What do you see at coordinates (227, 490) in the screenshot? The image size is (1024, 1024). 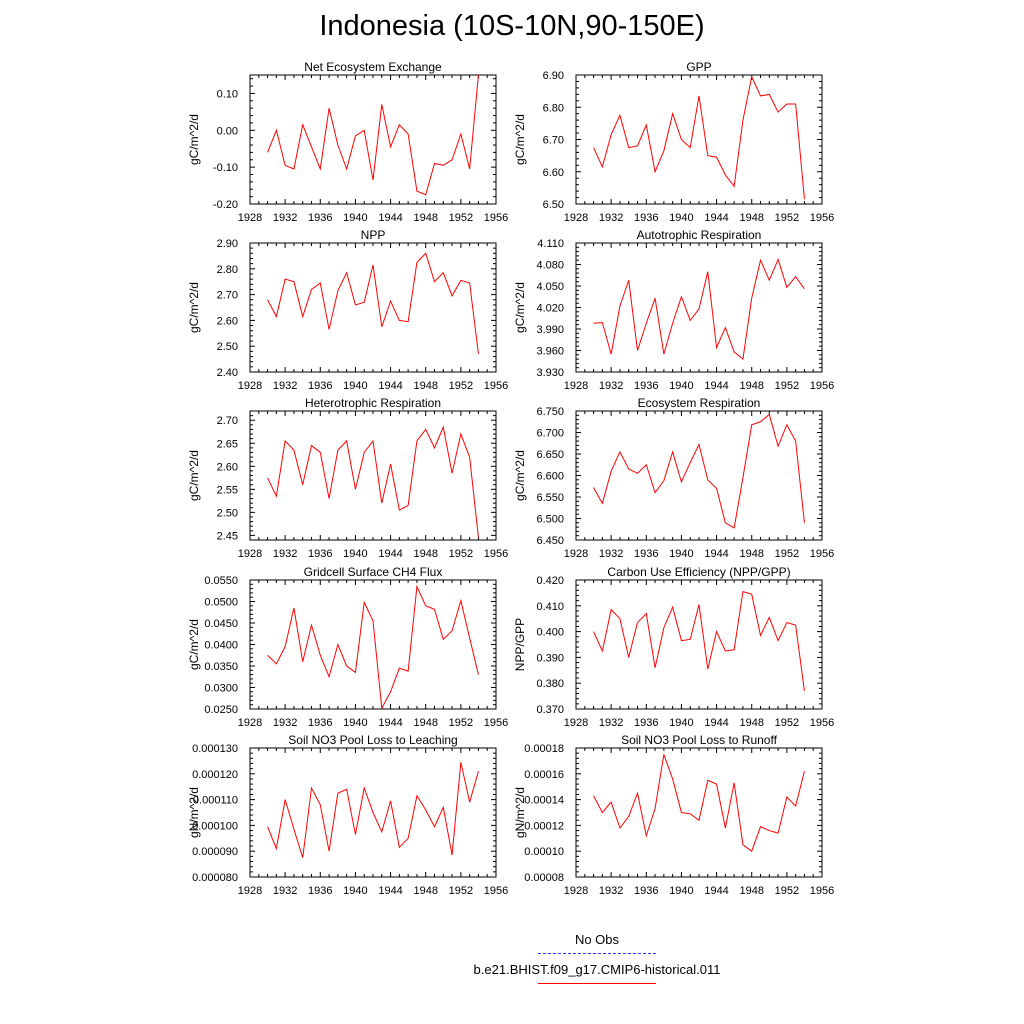 I see `y-tick-label: 2.55` at bounding box center [227, 490].